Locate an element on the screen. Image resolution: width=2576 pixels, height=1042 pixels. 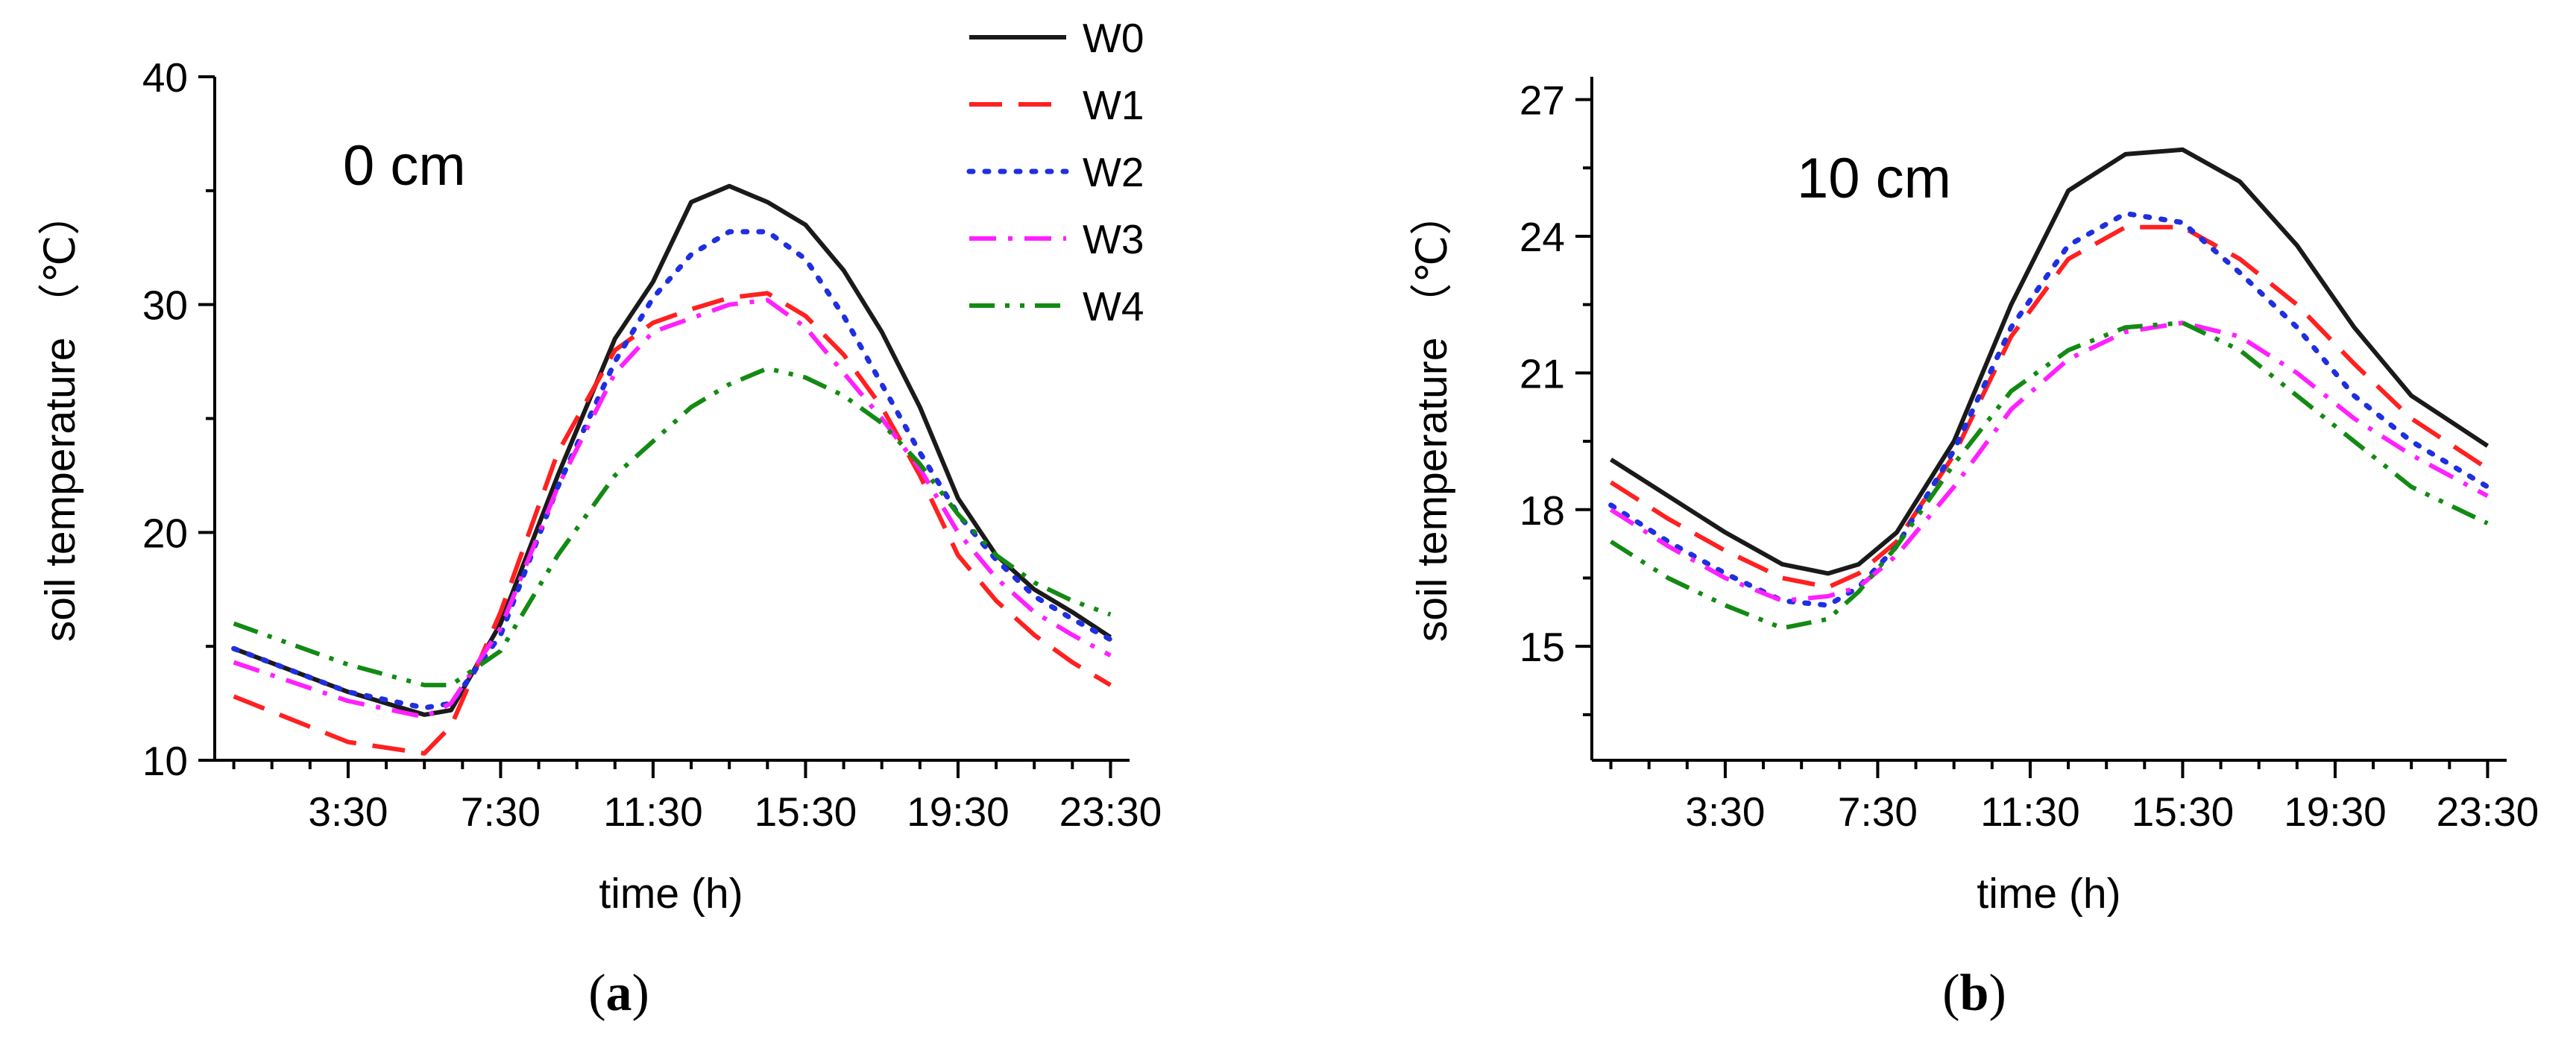
y-tick-label: 20 is located at coordinates (165, 533).